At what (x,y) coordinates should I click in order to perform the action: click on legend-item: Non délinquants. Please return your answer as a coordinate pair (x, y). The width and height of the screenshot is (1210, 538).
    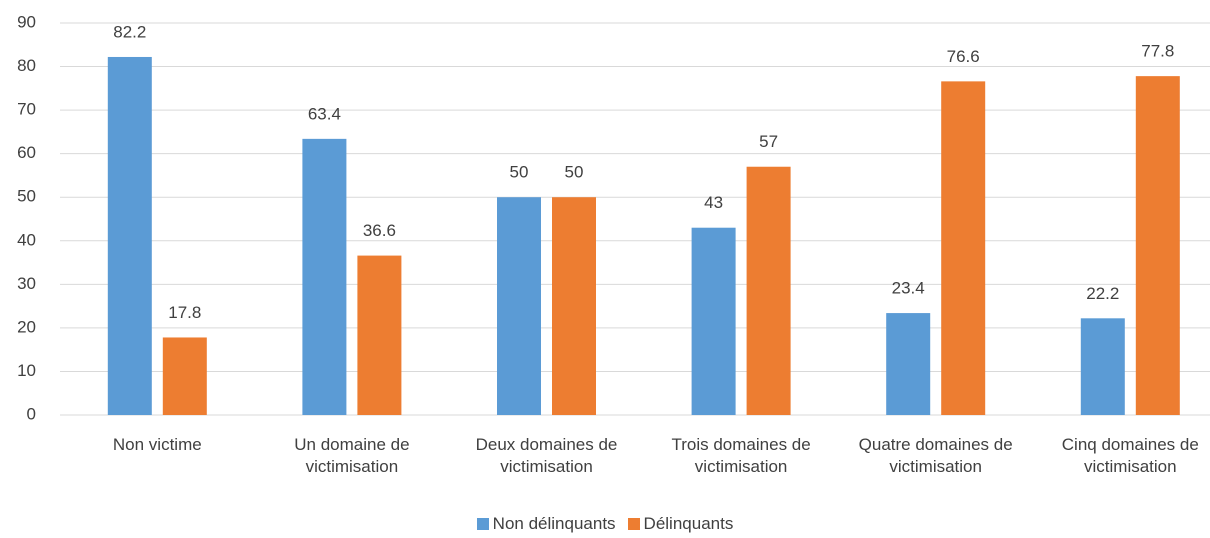
    Looking at the image, I should click on (546, 524).